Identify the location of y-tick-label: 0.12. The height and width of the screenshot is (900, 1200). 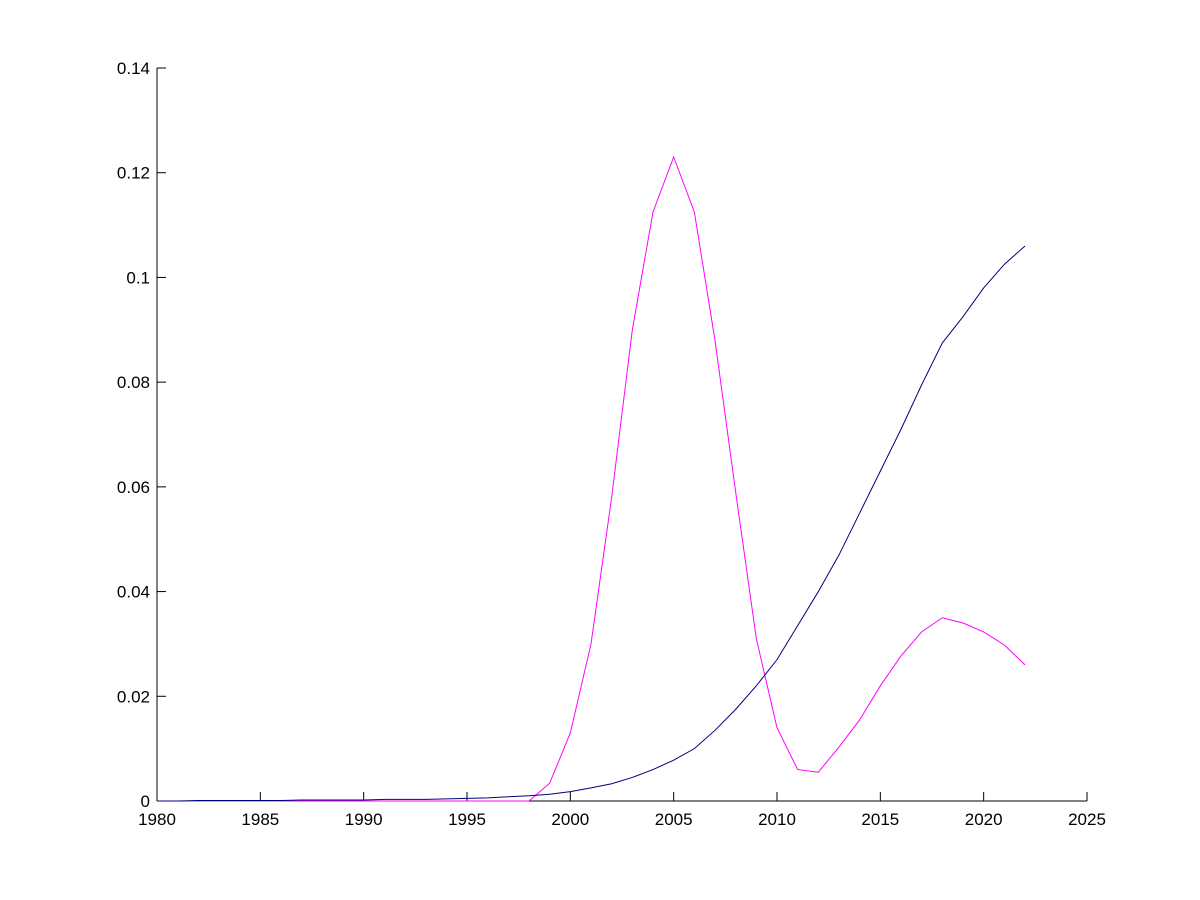
(133, 173).